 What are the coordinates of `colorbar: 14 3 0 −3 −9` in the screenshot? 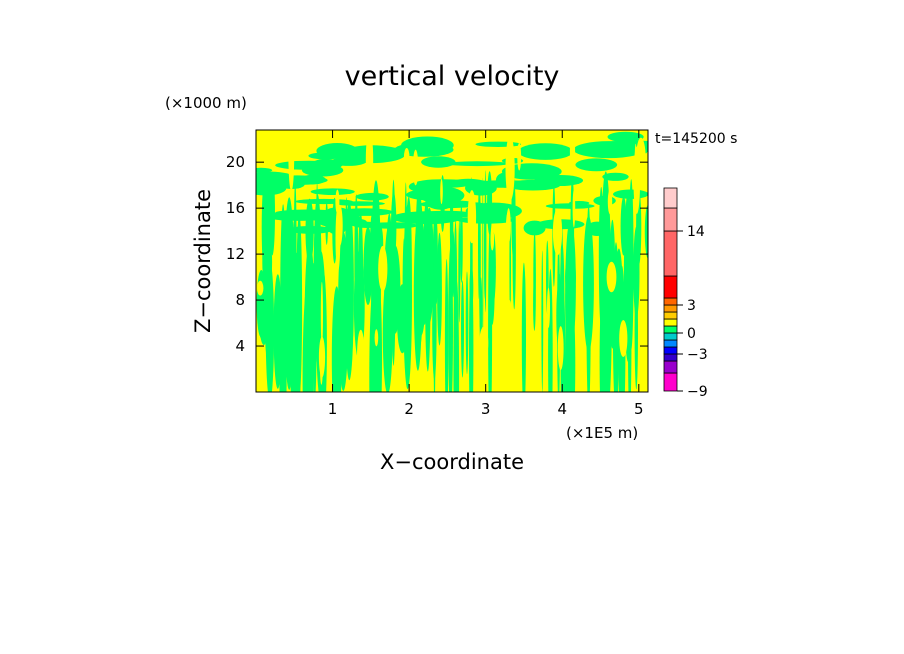 It's located at (685, 293).